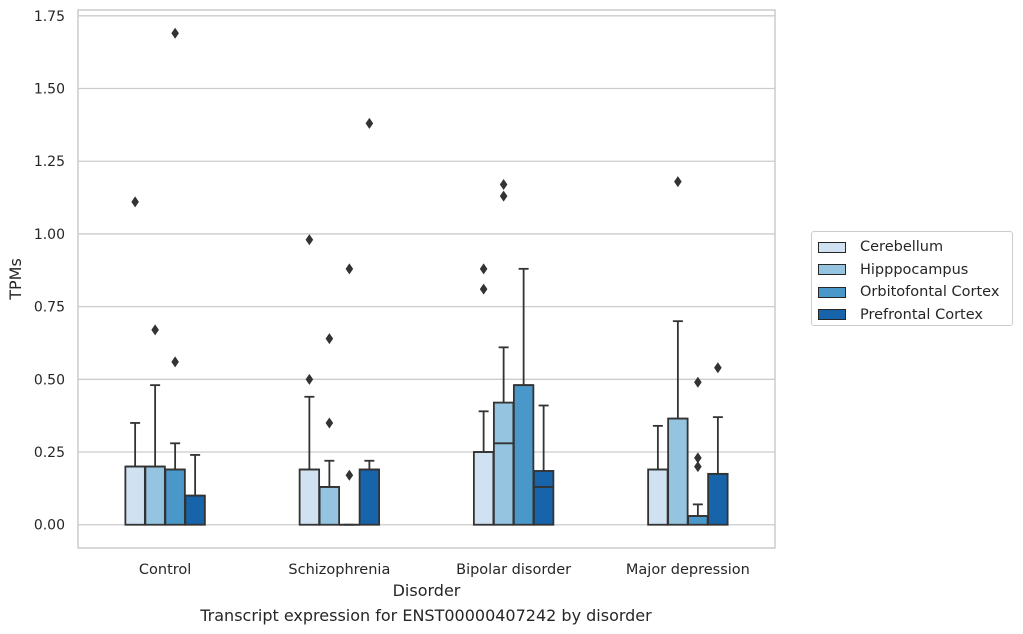 The height and width of the screenshot is (634, 1023). I want to click on legend-item: Orbitofontal Cortex, so click(915, 292).